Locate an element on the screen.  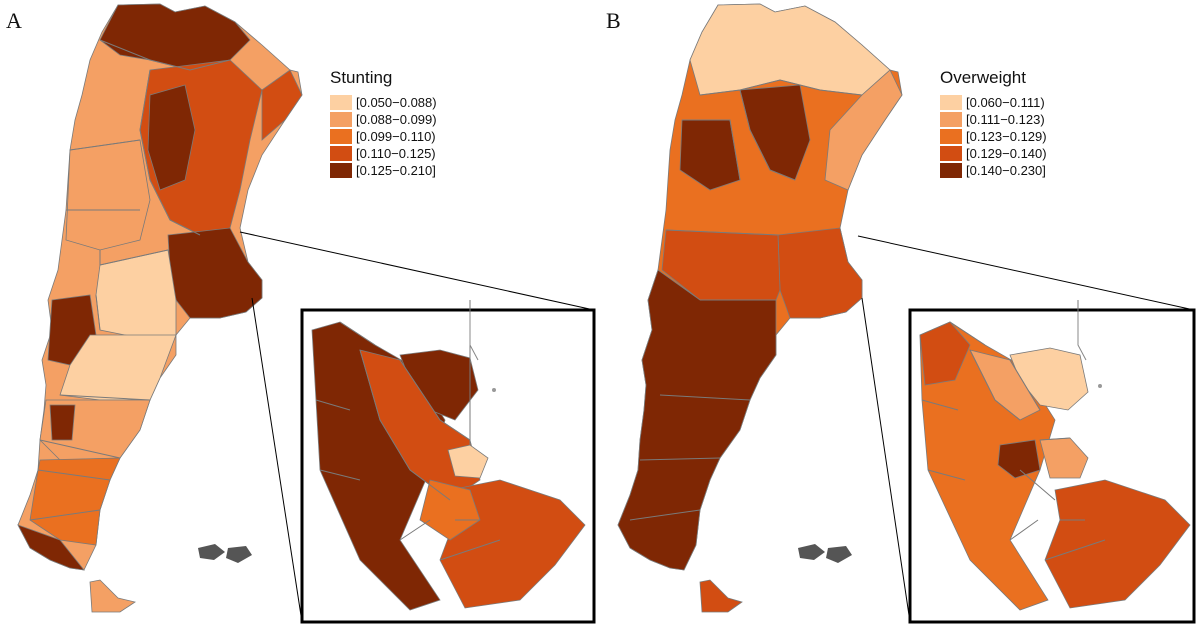
region-center-dark is located at coordinates (171, 137).